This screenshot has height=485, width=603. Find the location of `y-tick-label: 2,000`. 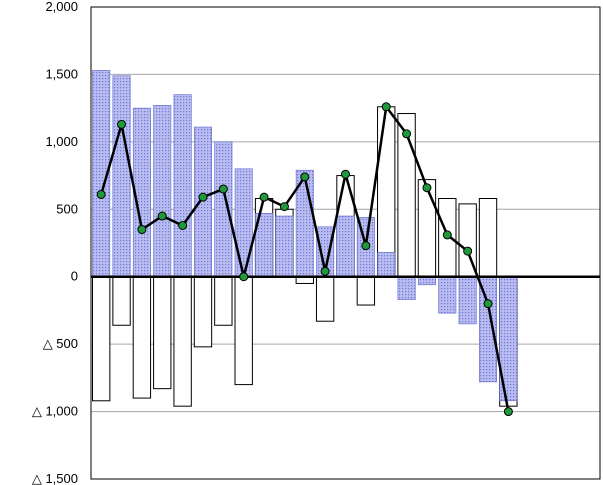

y-tick-label: 2,000 is located at coordinates (61, 7).